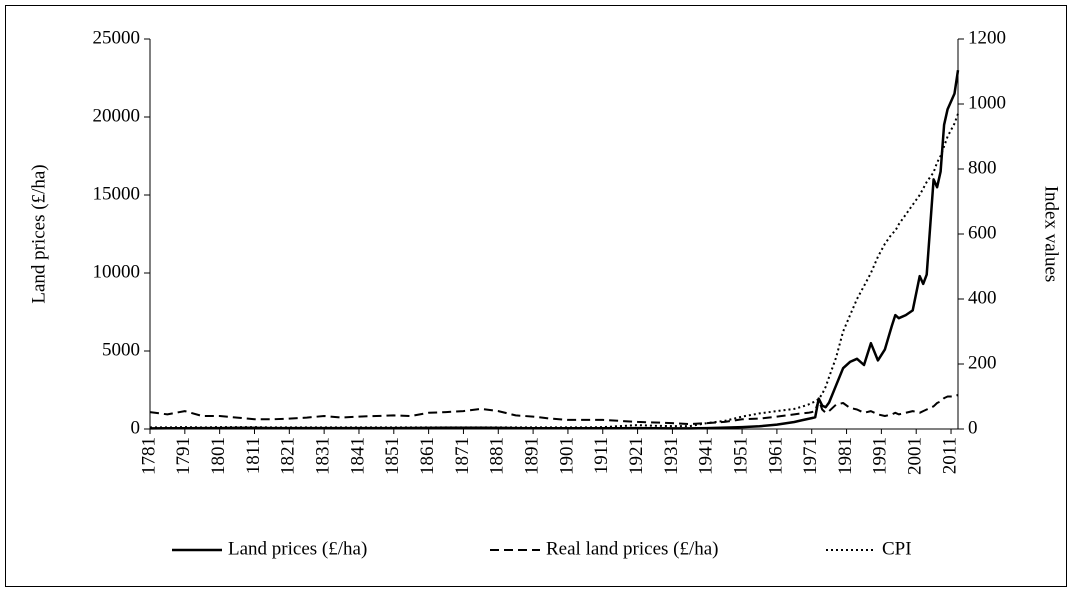 The height and width of the screenshot is (592, 1073). I want to click on x-tick-label: 1811, so click(253, 455).